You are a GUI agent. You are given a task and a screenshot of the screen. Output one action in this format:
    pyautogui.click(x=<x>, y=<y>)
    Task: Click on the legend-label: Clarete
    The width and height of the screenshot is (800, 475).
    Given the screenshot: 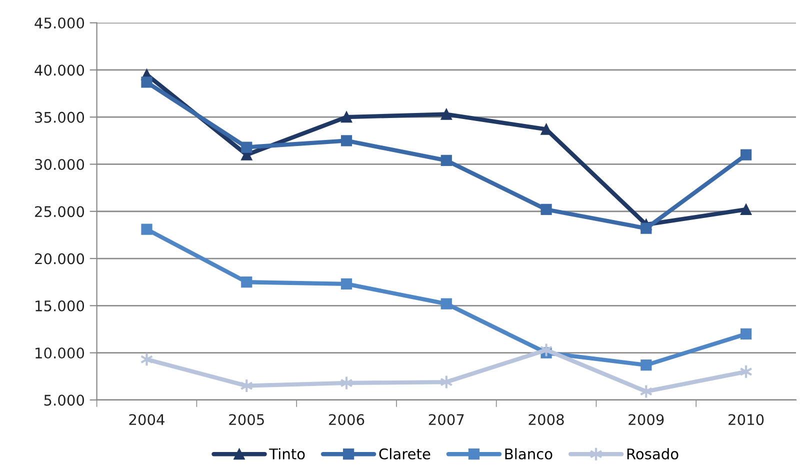 What is the action you would take?
    pyautogui.click(x=404, y=454)
    